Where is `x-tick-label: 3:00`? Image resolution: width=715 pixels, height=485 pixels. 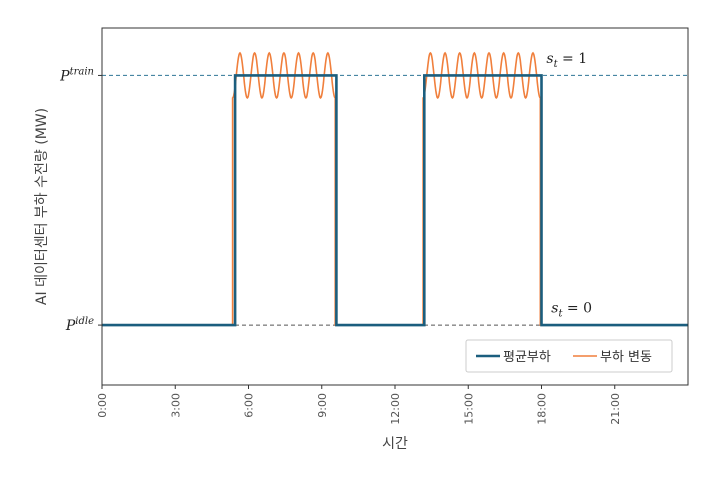 x-tick-label: 3:00 is located at coordinates (175, 405).